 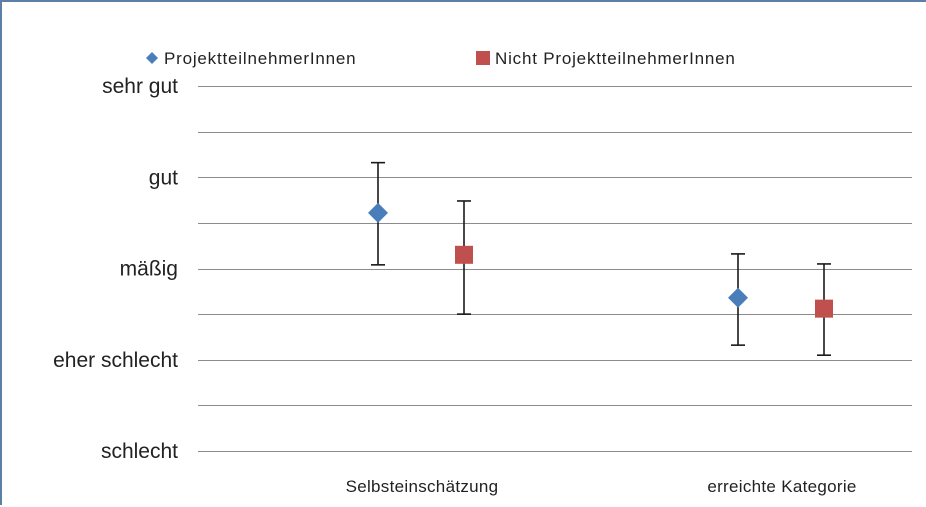 What do you see at coordinates (115, 269) in the screenshot?
I see `y-tick-labels: schlecht eher schlecht mäßig gut sehr gut` at bounding box center [115, 269].